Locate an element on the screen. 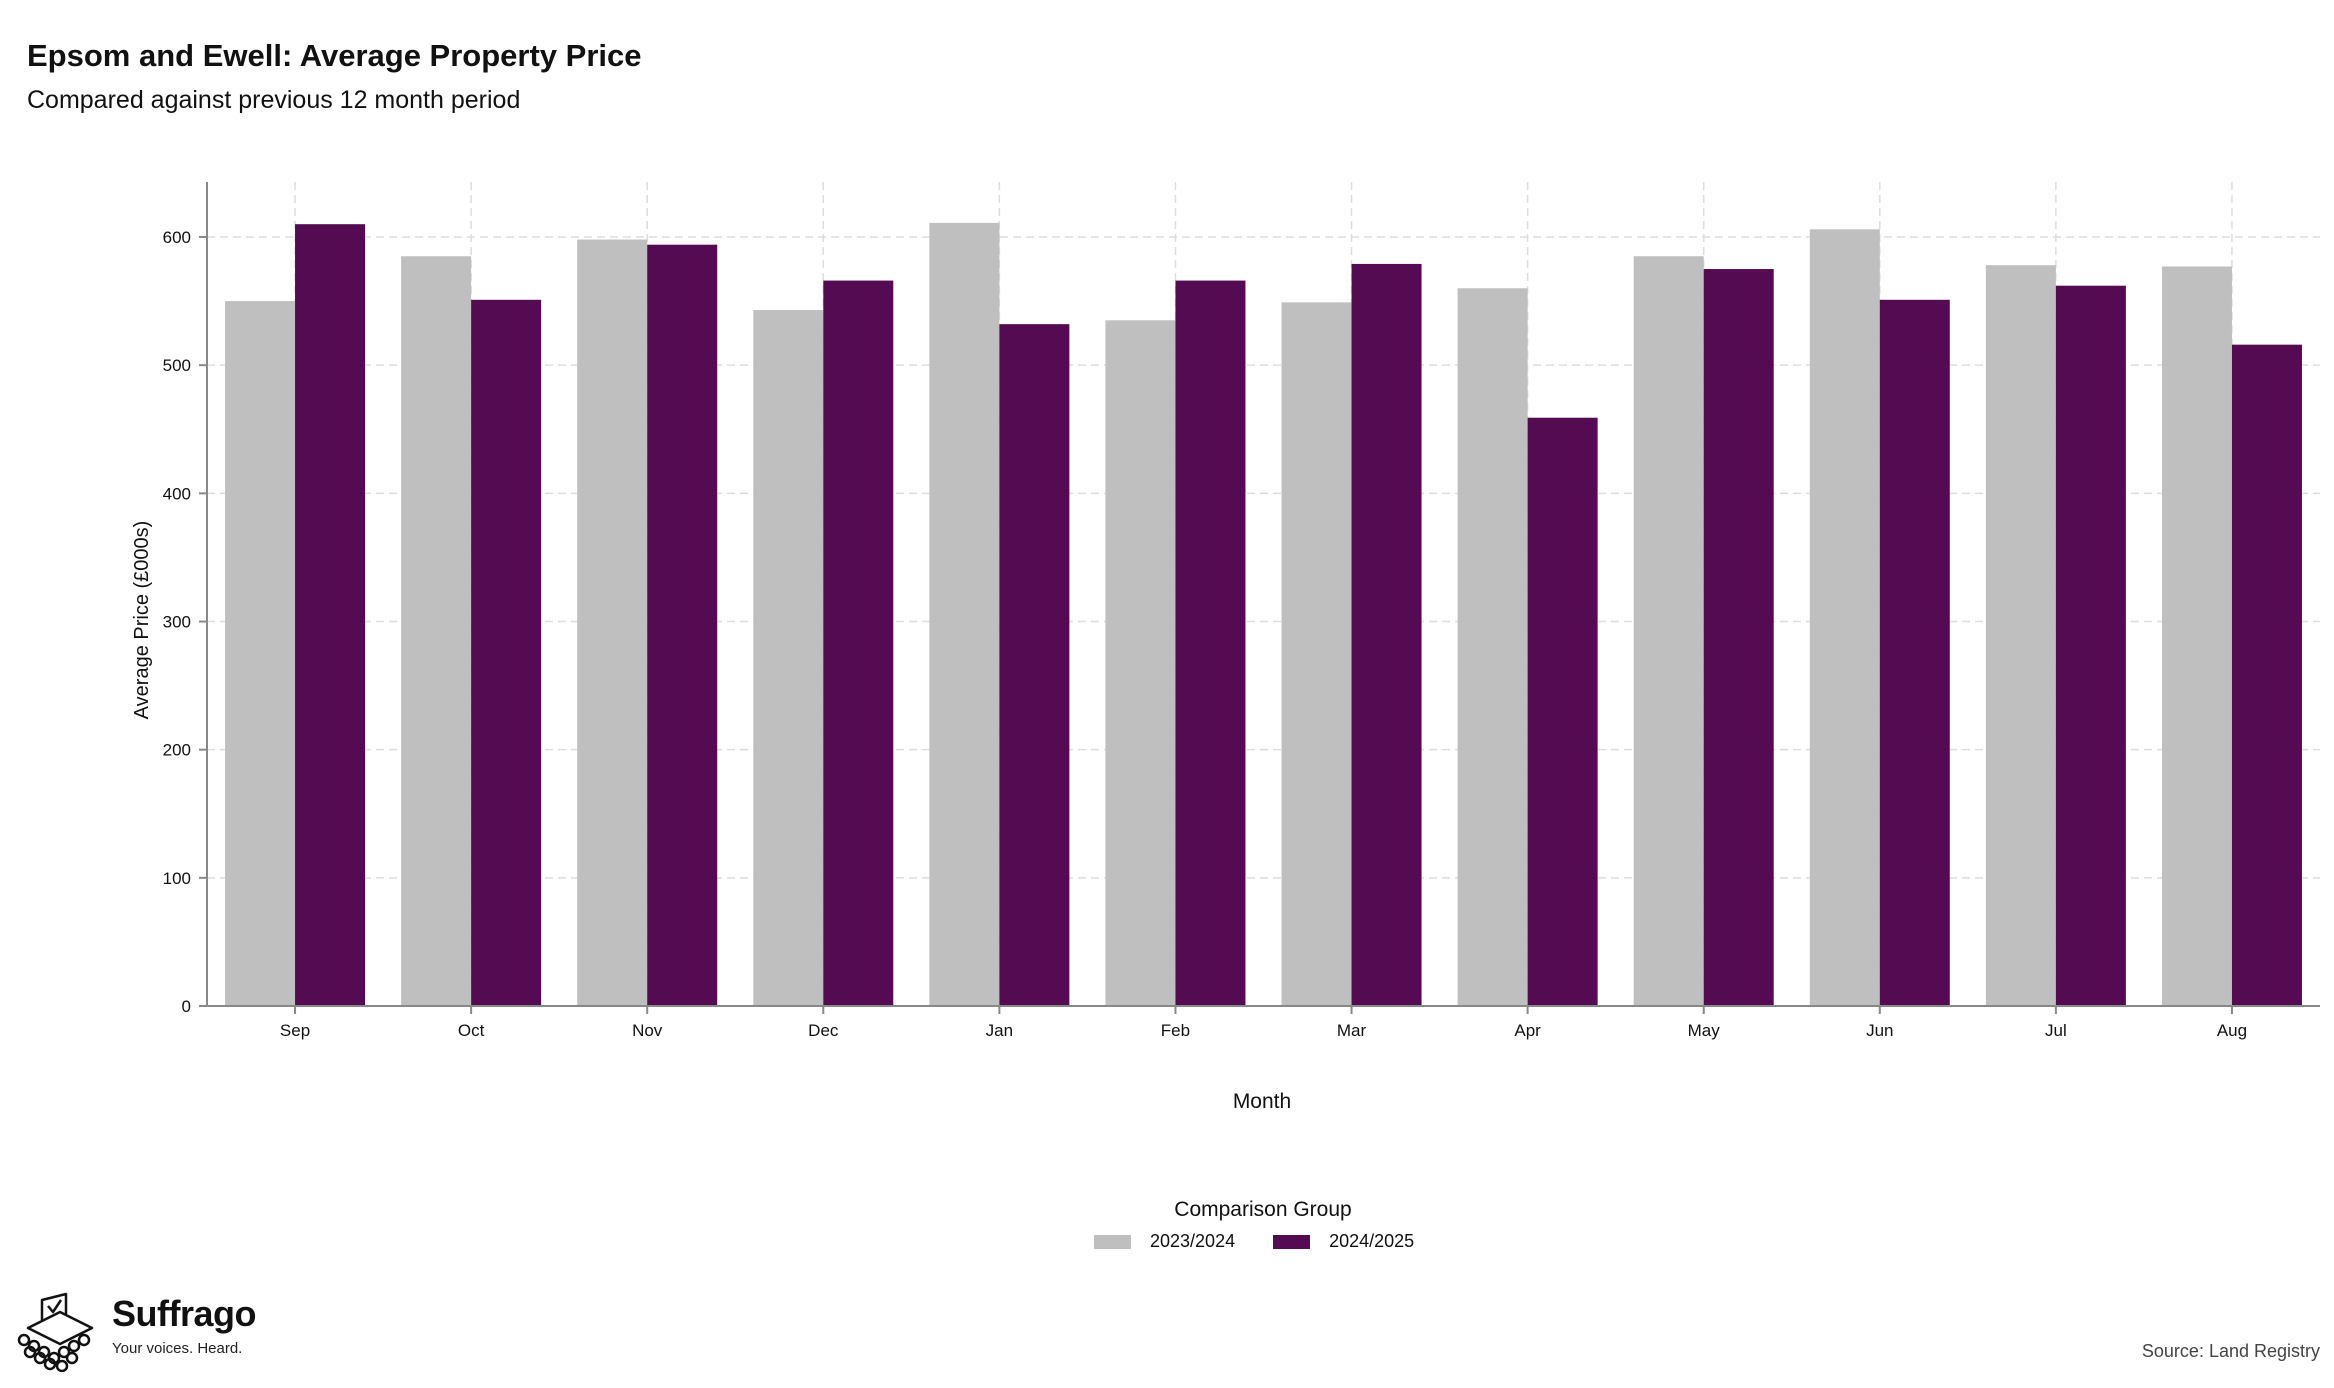  x-tick-labels: Sep Oct Nov Dec Jan Feb Mar Apr May Jun Jul Aug is located at coordinates (1263, 1023).